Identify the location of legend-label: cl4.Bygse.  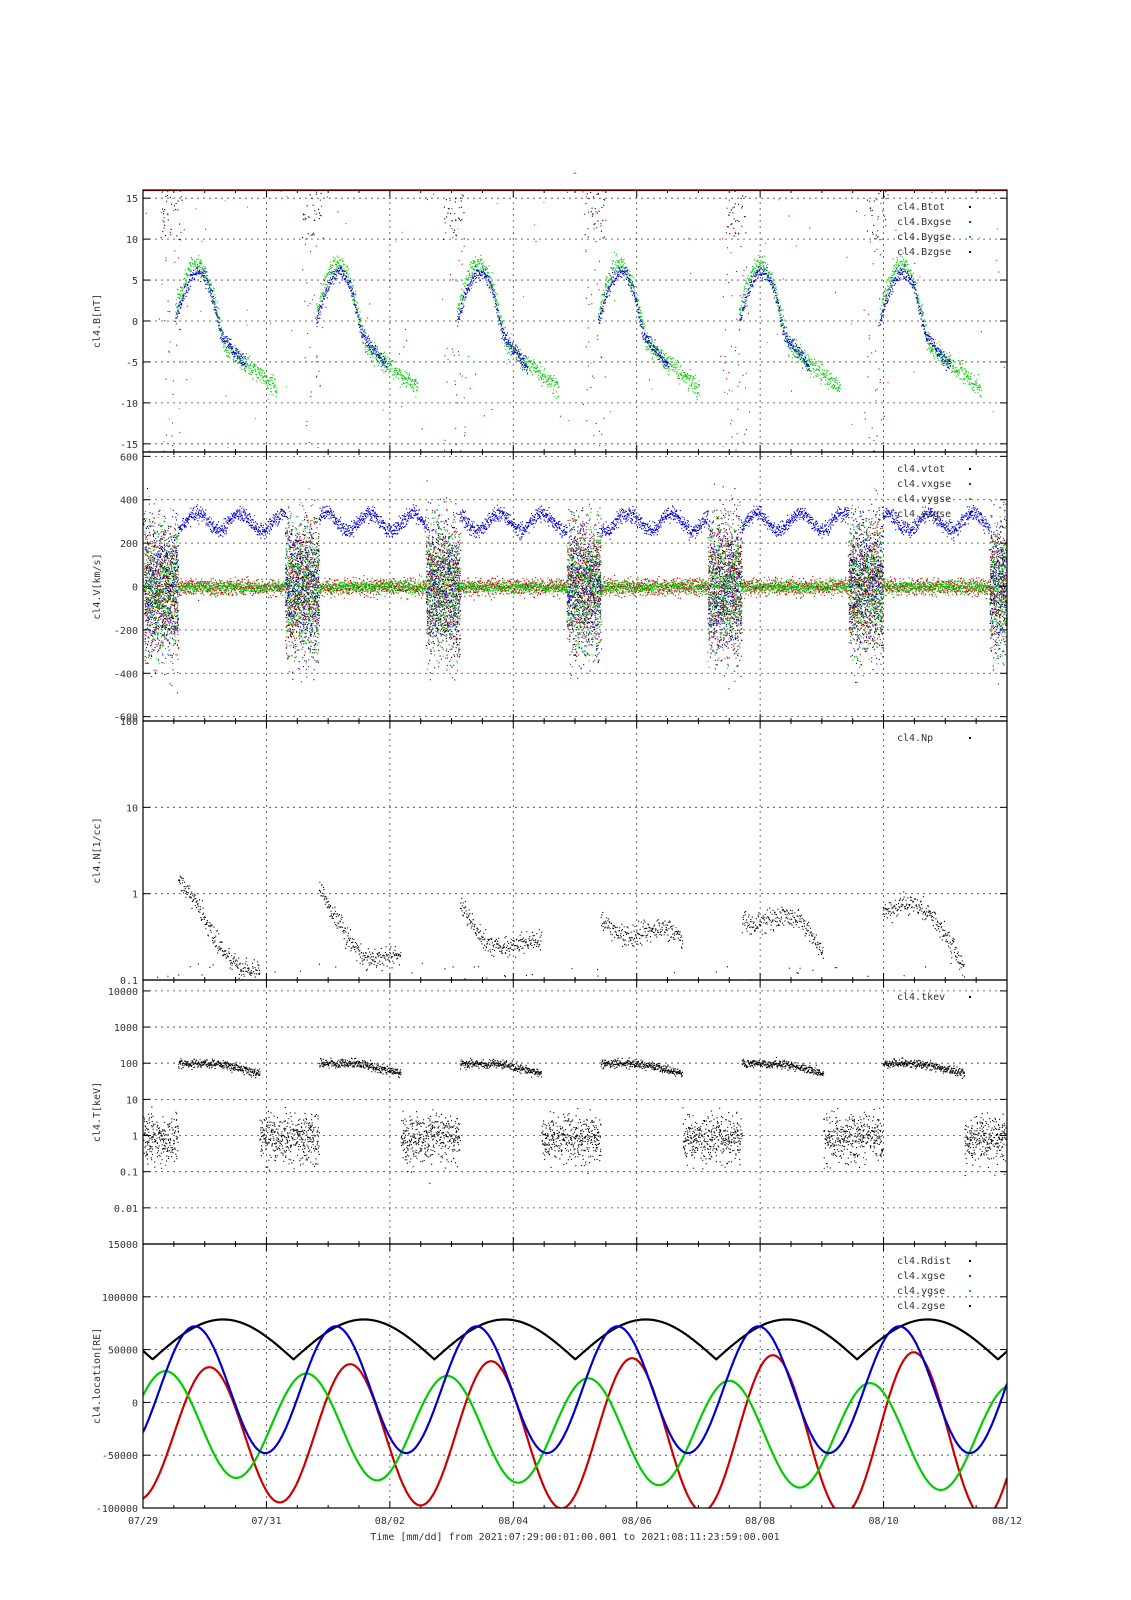
(924, 237).